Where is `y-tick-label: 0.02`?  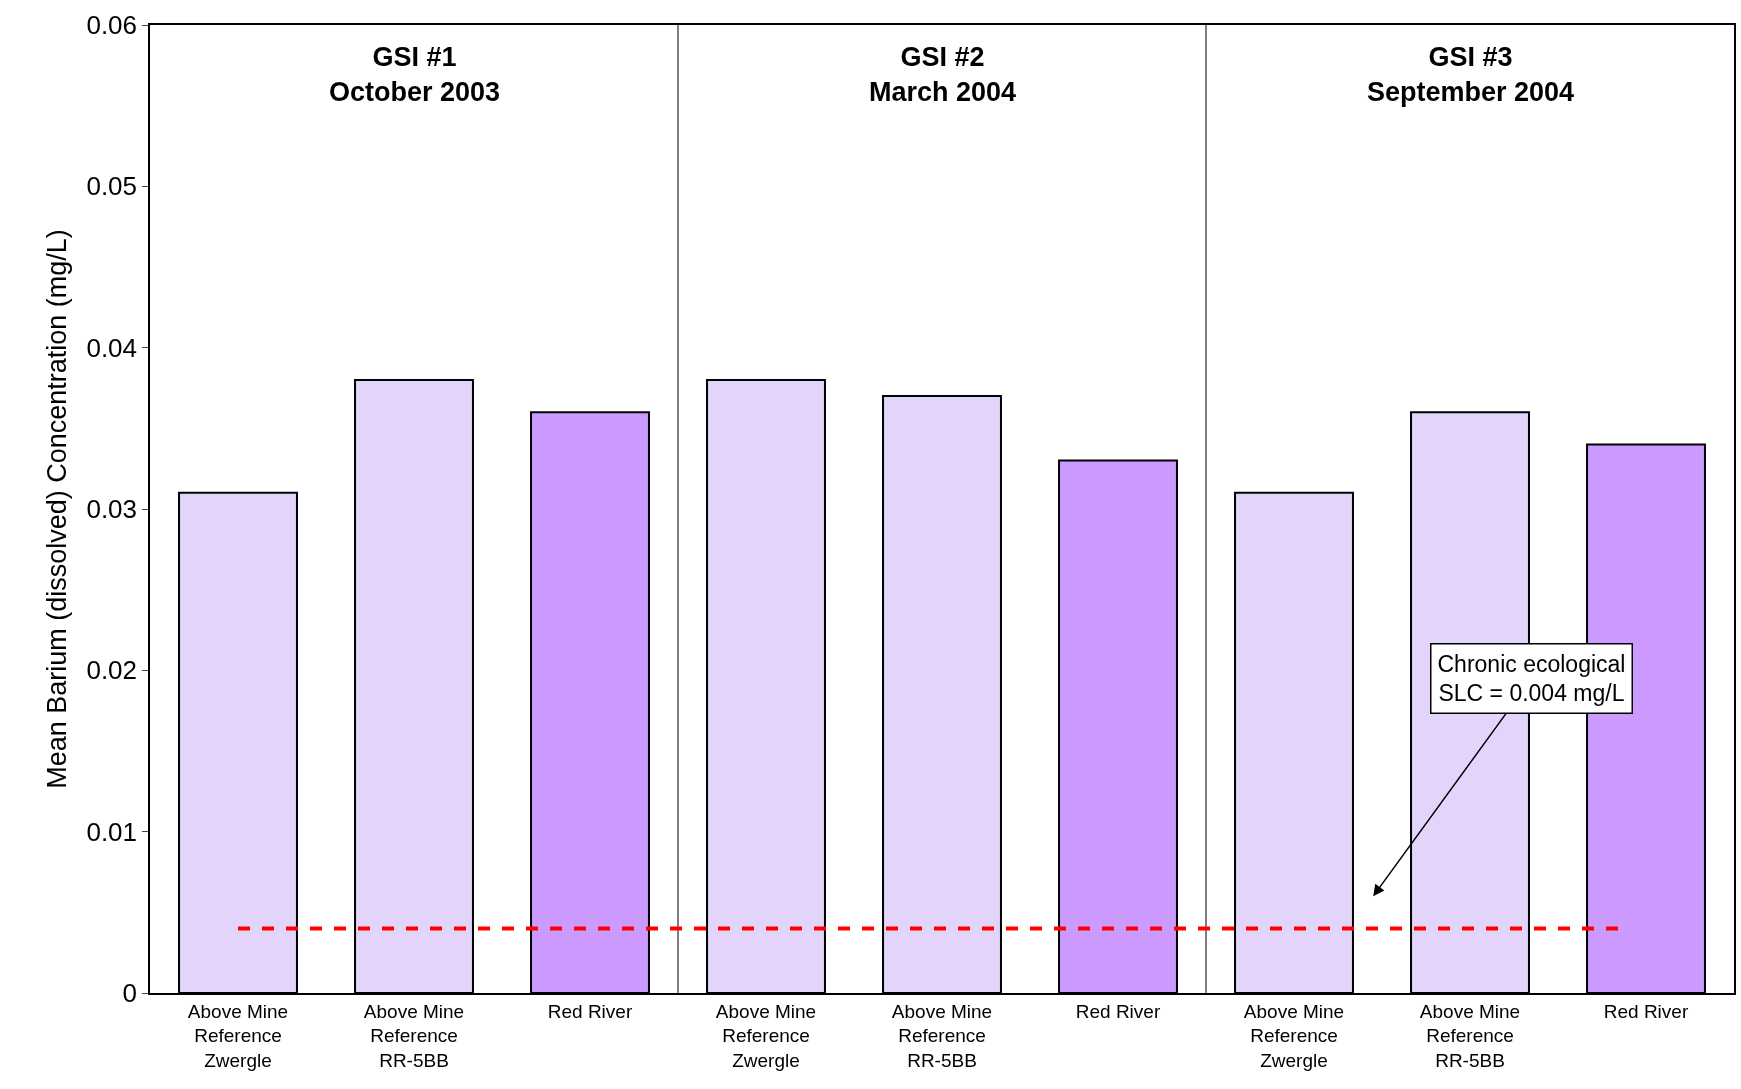 y-tick-label: 0.02 is located at coordinates (112, 670).